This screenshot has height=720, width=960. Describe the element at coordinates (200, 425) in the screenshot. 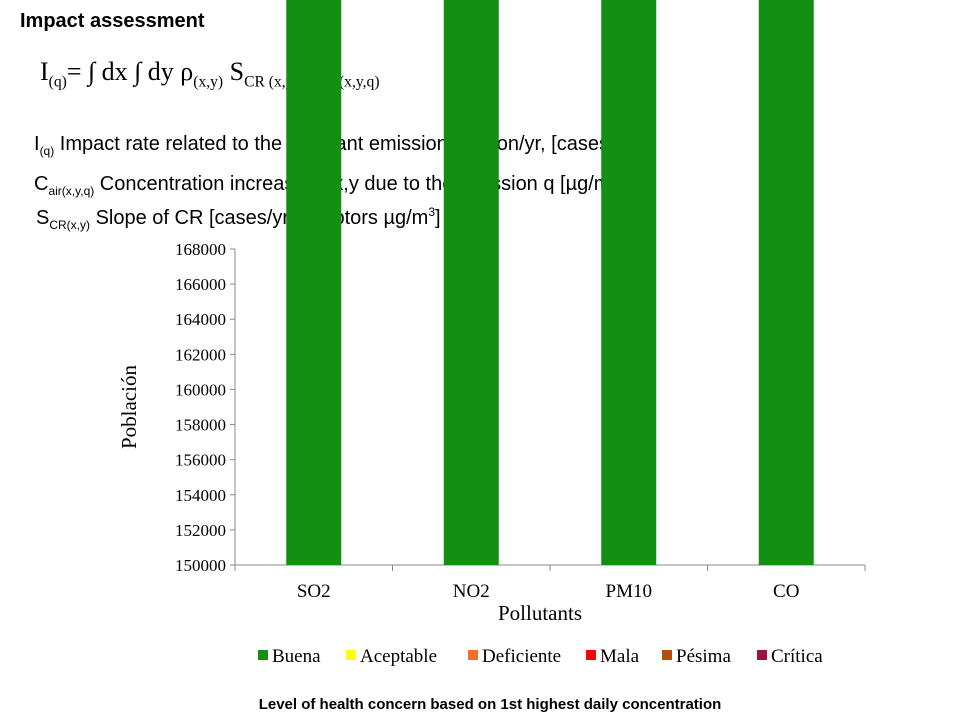

I see `y-tick-label: 158000` at that location.